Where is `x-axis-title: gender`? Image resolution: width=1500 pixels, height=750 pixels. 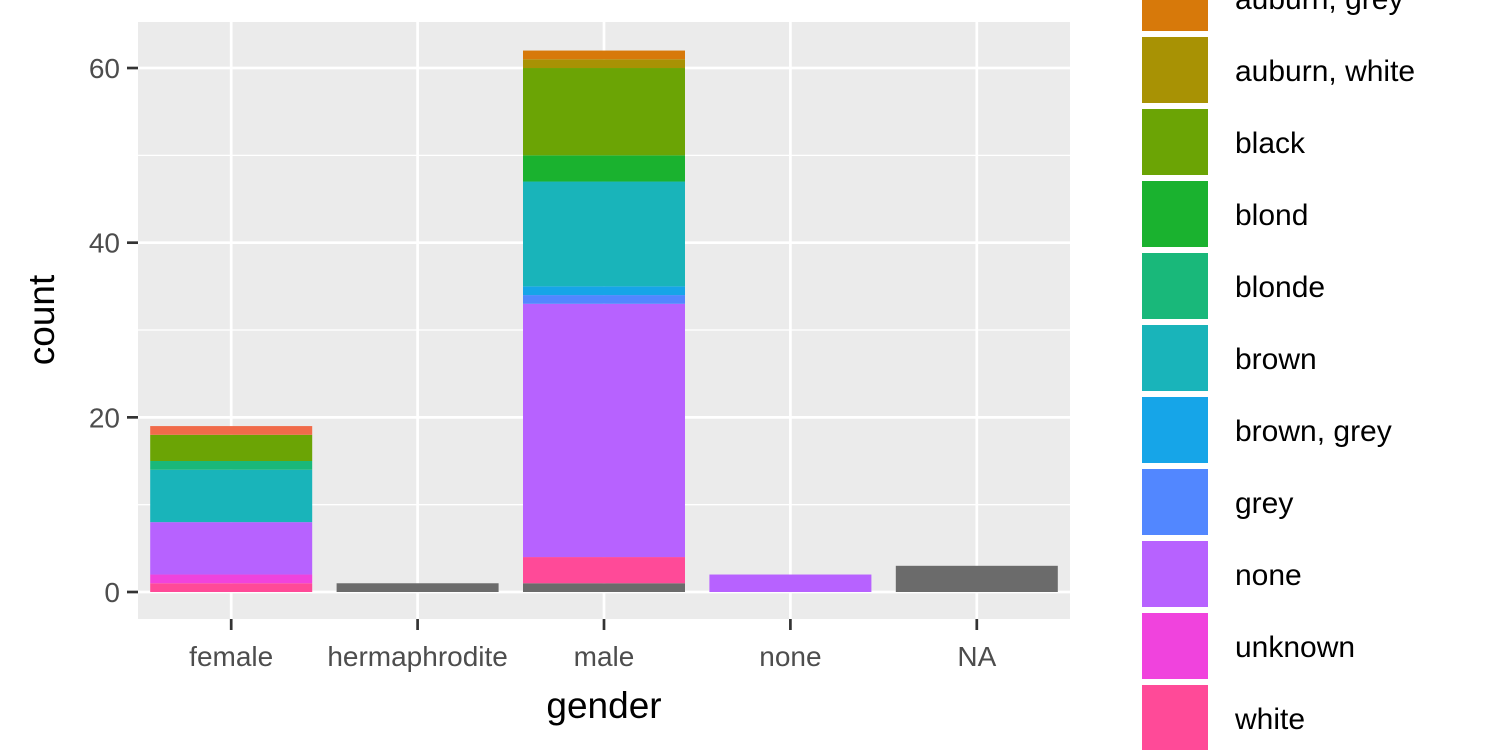 x-axis-title: gender is located at coordinates (603, 705).